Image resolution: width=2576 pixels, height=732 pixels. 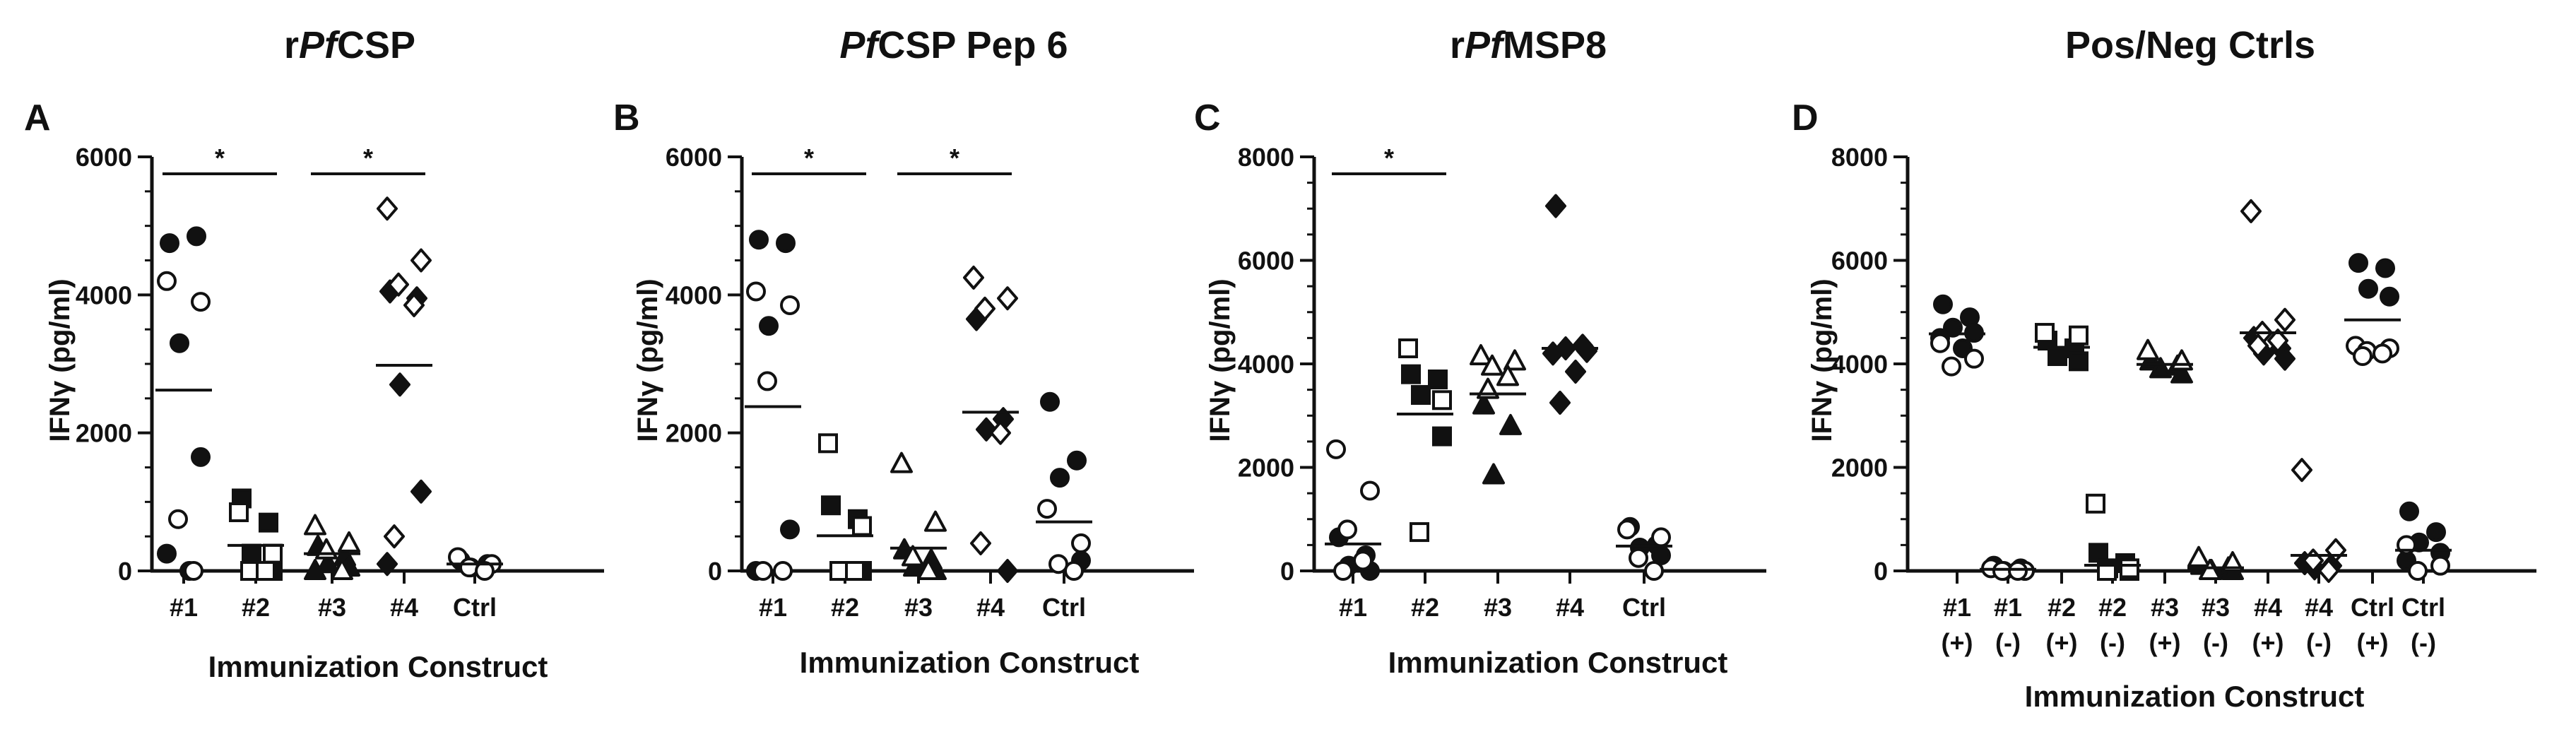 What do you see at coordinates (329, 362) in the screenshot?
I see `data-points: * *` at bounding box center [329, 362].